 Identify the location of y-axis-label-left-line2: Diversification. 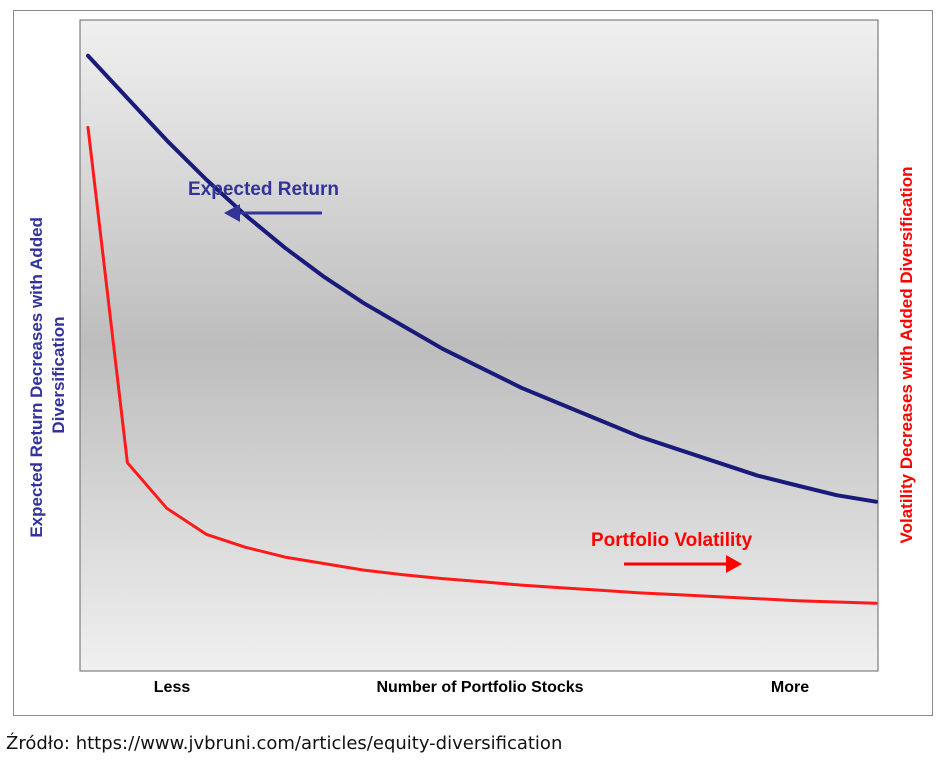
(58, 374).